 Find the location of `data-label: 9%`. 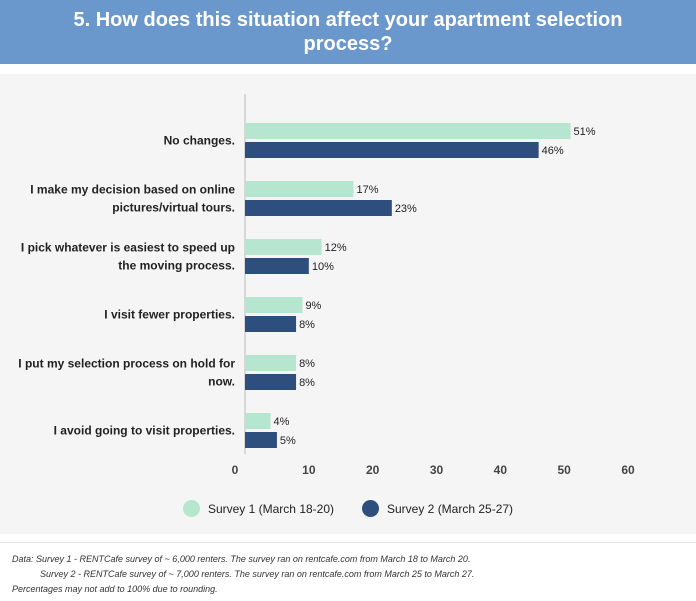

data-label: 9% is located at coordinates (313, 306).